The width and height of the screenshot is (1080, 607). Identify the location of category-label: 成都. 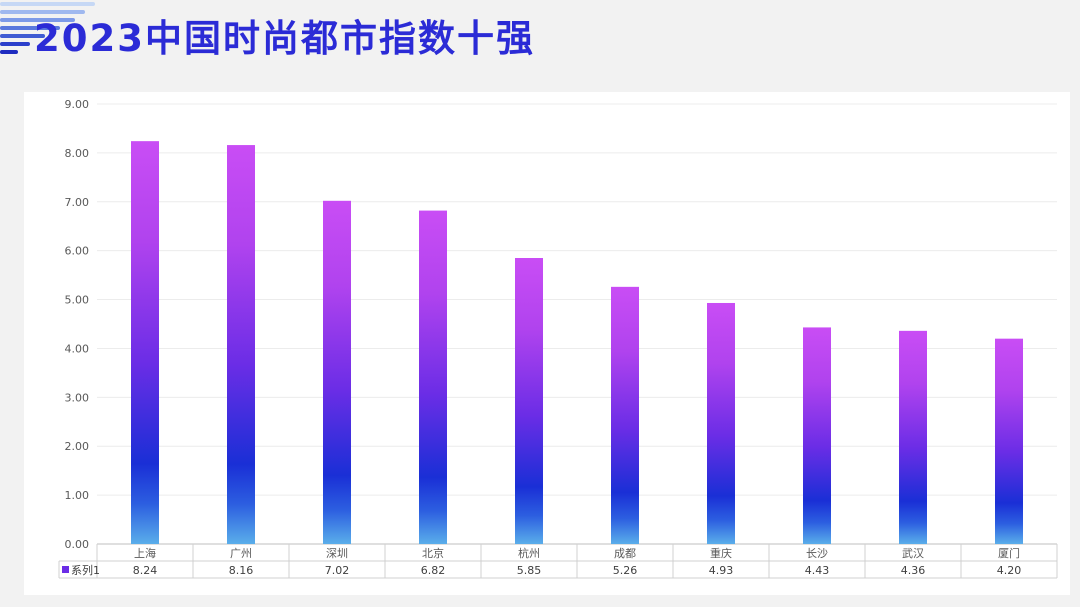
(625, 553).